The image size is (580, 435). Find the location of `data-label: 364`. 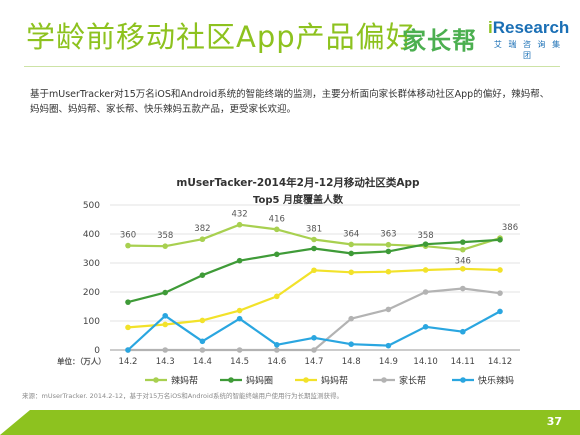

data-label: 364 is located at coordinates (351, 234).